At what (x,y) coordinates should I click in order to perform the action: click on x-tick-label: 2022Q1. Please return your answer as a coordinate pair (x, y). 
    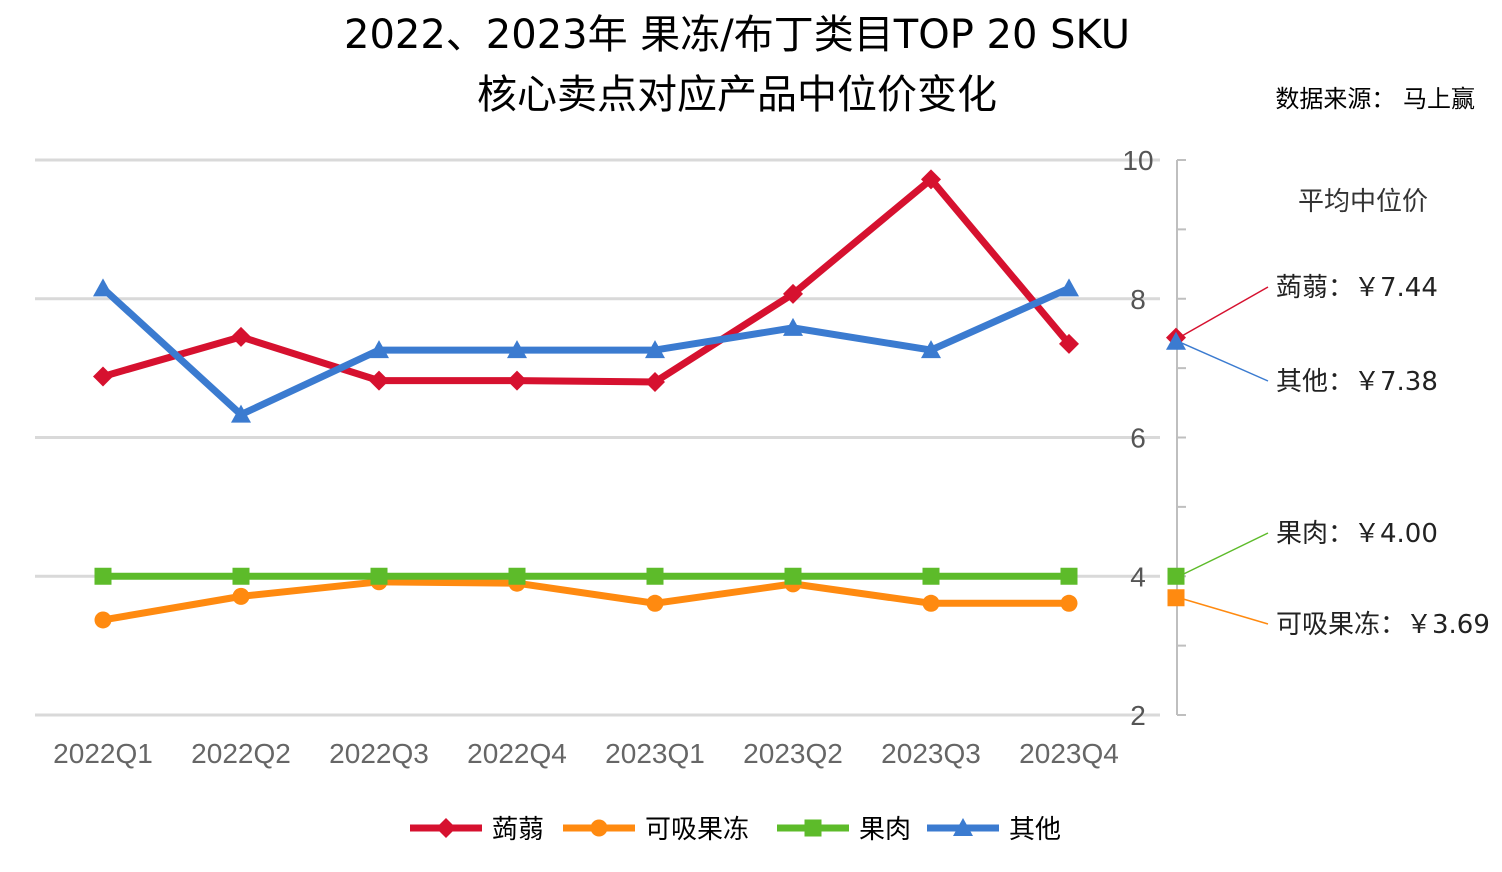
    Looking at the image, I should click on (103, 753).